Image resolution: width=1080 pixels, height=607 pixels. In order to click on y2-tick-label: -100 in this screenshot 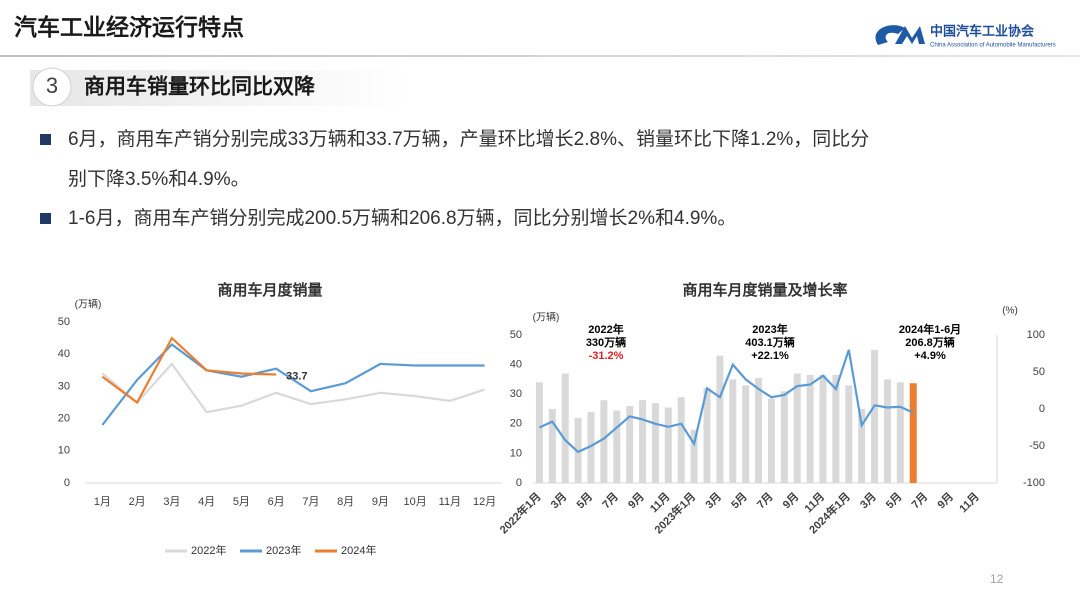, I will do `click(1034, 483)`.